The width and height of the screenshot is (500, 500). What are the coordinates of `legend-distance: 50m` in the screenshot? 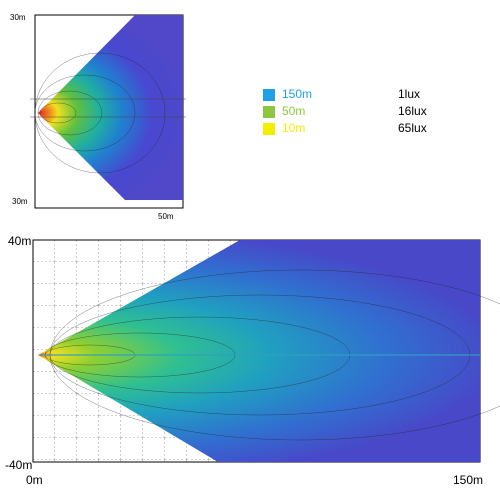 It's located at (293, 111).